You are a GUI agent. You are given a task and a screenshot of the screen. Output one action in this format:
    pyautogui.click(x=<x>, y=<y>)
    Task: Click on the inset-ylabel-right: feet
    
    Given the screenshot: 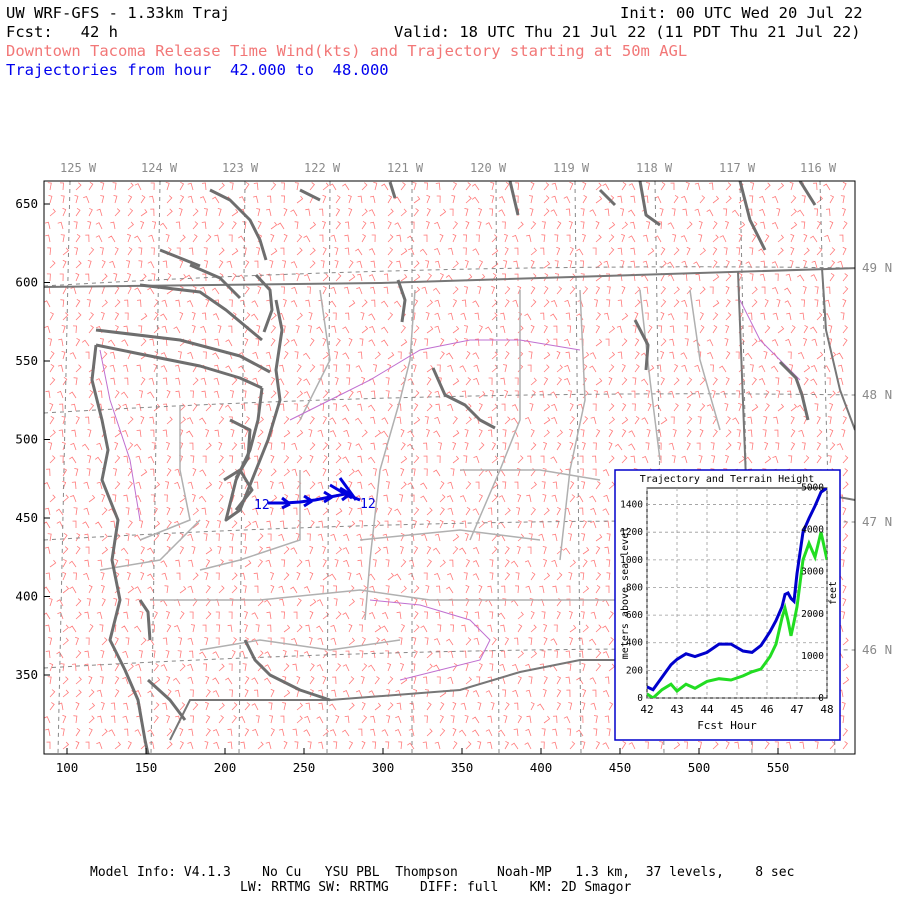 What is the action you would take?
    pyautogui.click(x=833, y=593)
    